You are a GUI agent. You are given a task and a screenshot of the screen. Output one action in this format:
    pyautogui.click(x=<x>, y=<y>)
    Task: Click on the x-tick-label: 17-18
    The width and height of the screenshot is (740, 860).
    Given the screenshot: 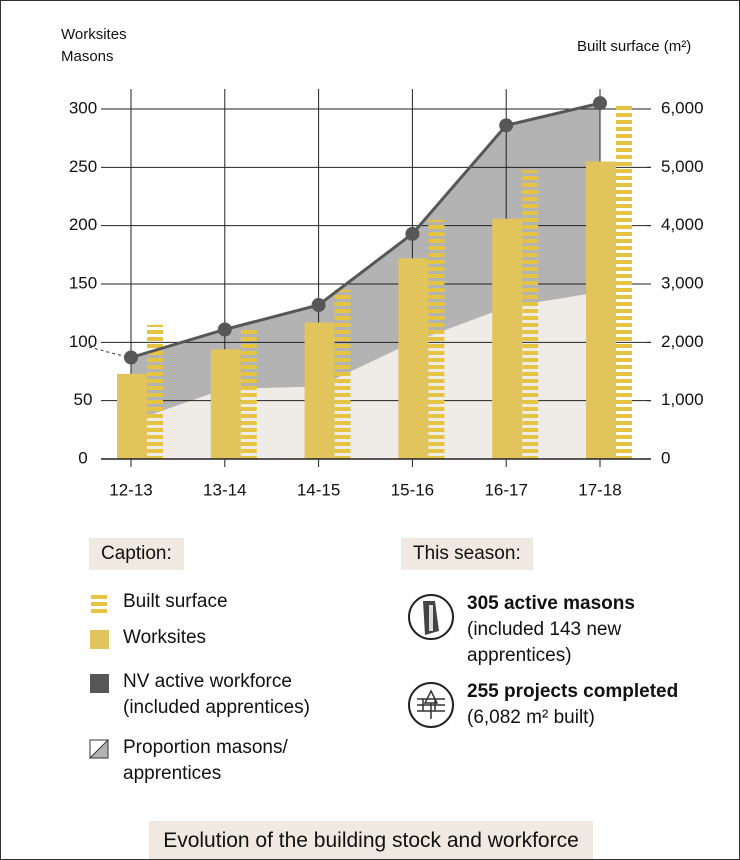 What is the action you would take?
    pyautogui.click(x=599, y=489)
    